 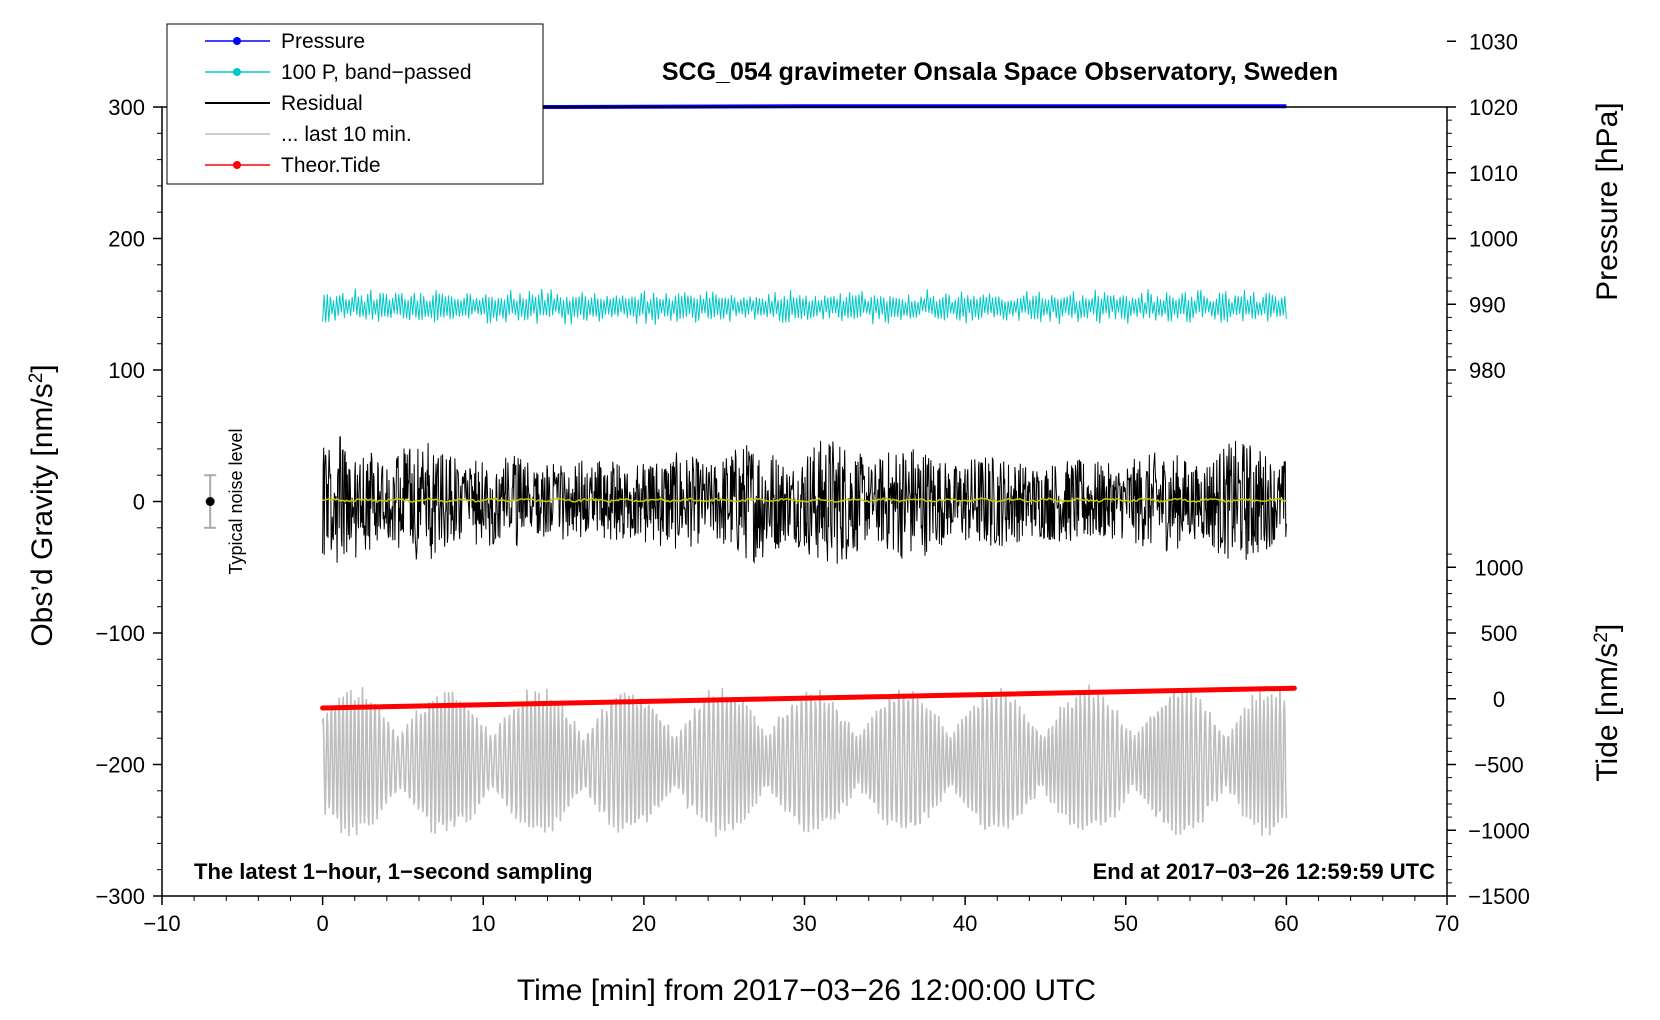 What do you see at coordinates (644, 923) in the screenshot?
I see `x-tick-label: 20` at bounding box center [644, 923].